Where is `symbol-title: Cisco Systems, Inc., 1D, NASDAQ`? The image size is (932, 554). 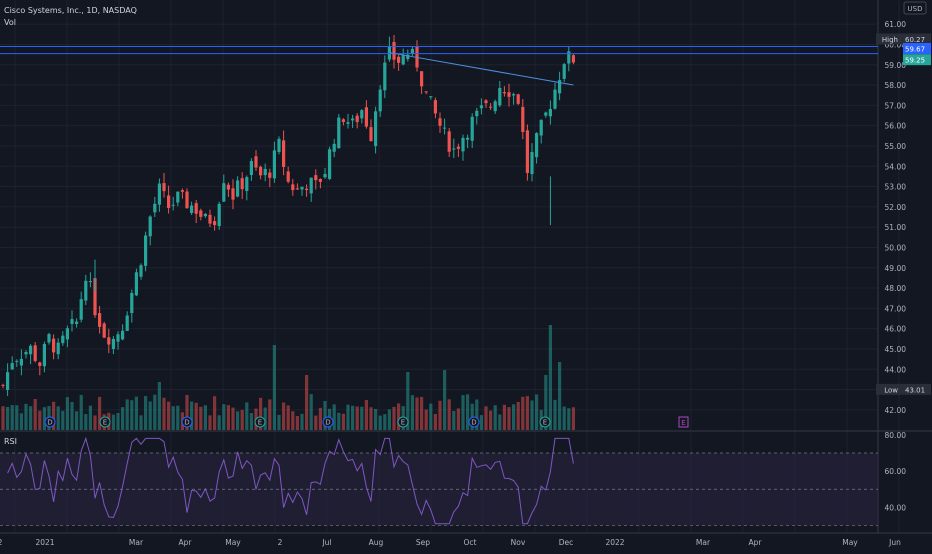 symbol-title: Cisco Systems, Inc., 1D, NASDAQ is located at coordinates (70, 10).